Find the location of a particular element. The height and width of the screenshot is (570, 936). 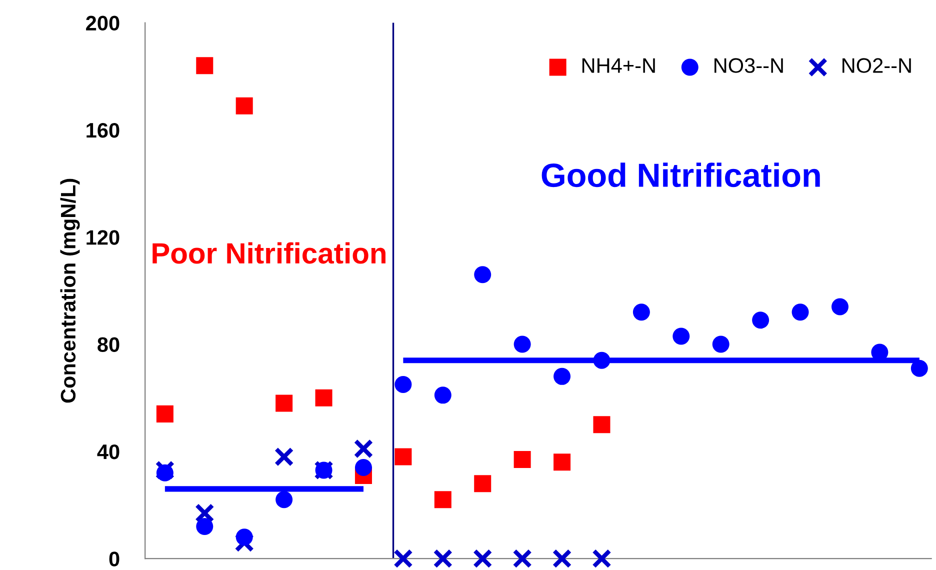

y-tick-label: 120 is located at coordinates (103, 237).